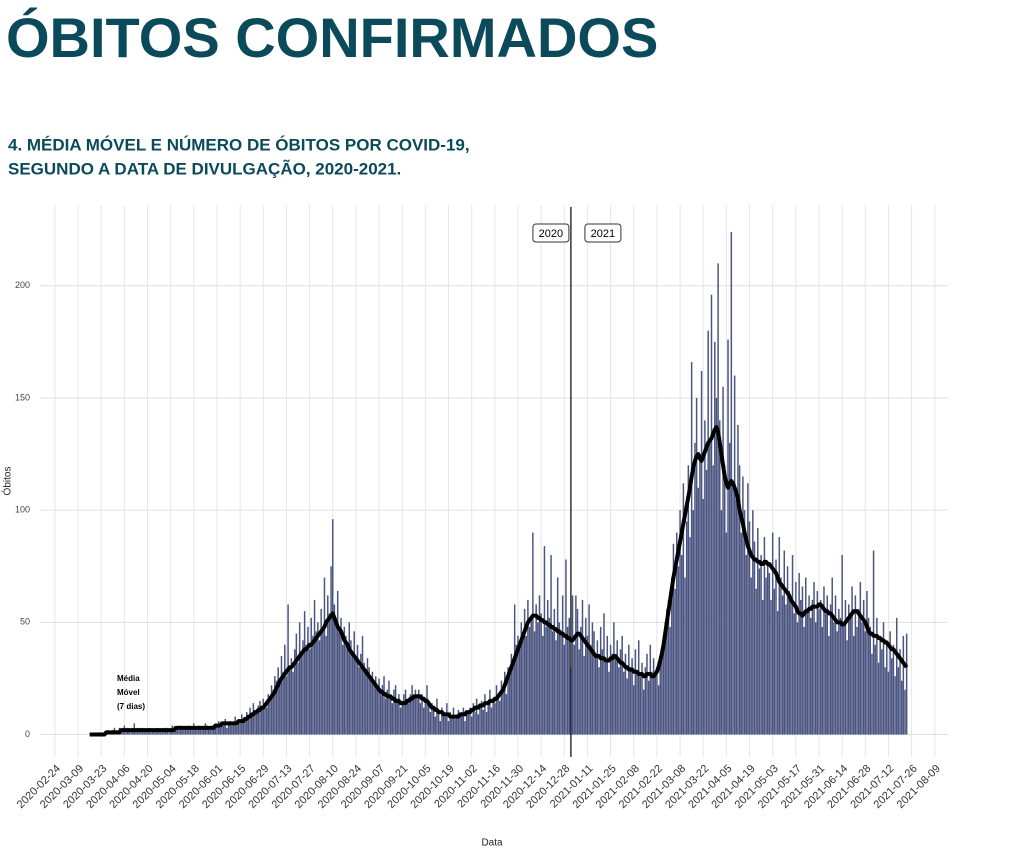  I want to click on annotation: Móvel, so click(128, 692).